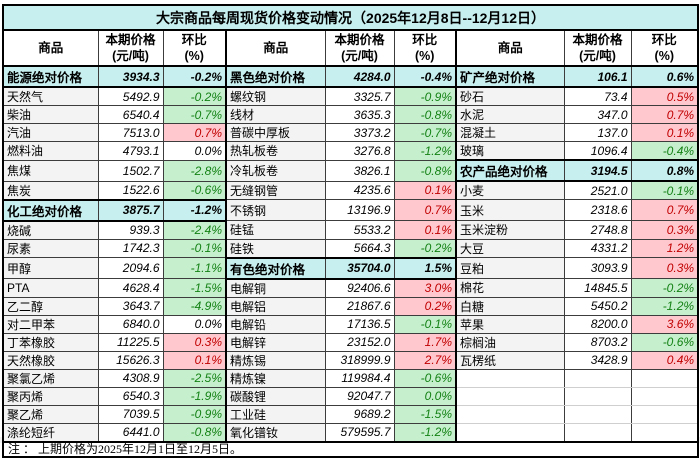  Describe the element at coordinates (194, 132) in the screenshot. I see `pct-change-cell: 0.7%` at that location.